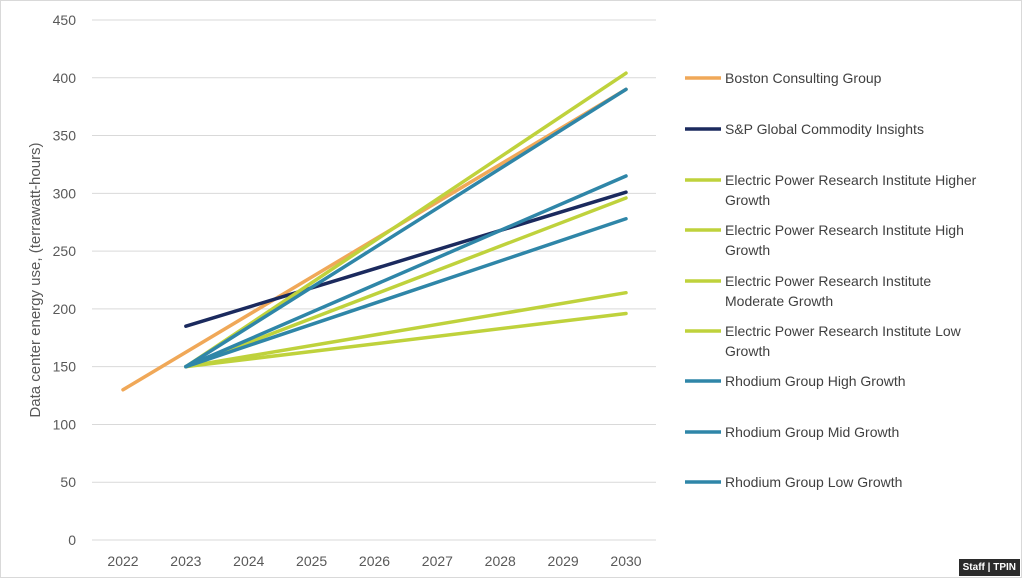  What do you see at coordinates (65, 280) in the screenshot?
I see `y-axis-ticks: 0 50 100 150 200 250 300 350 400 450` at bounding box center [65, 280].